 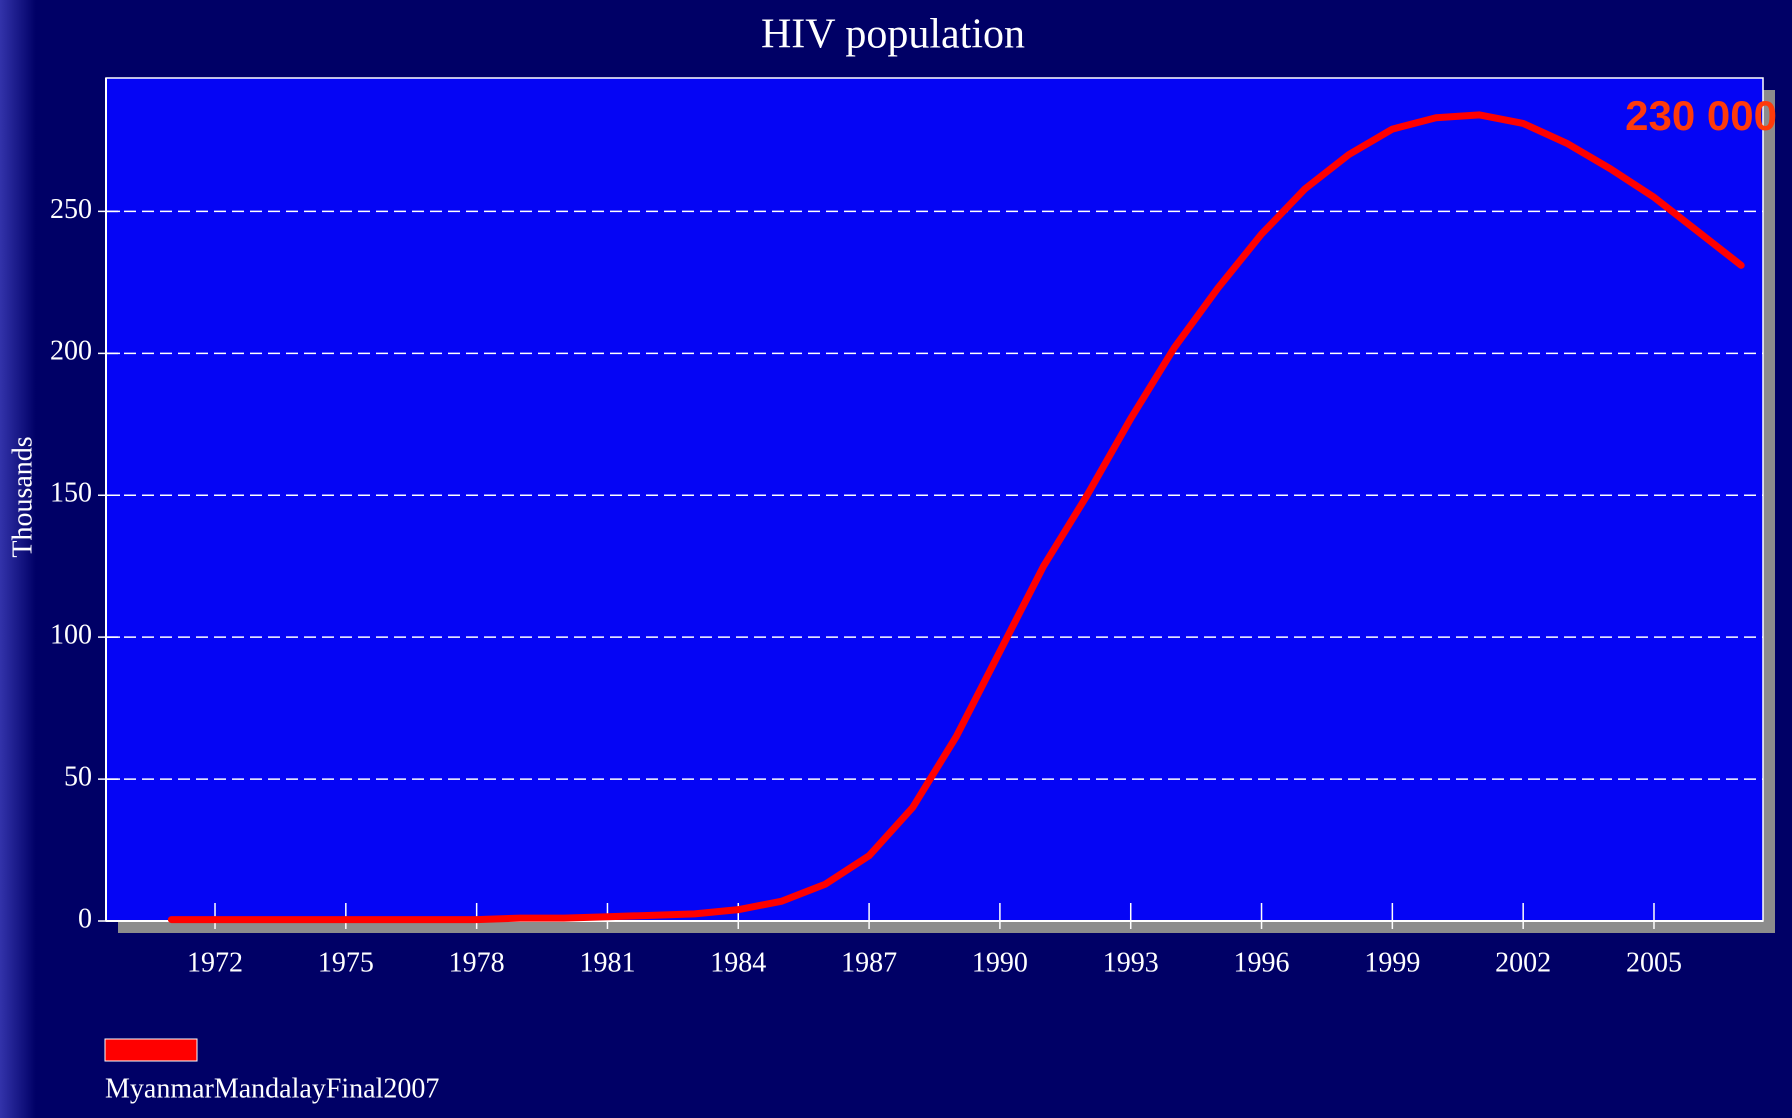 What do you see at coordinates (1000, 962) in the screenshot?
I see `x-tick-label: 1990` at bounding box center [1000, 962].